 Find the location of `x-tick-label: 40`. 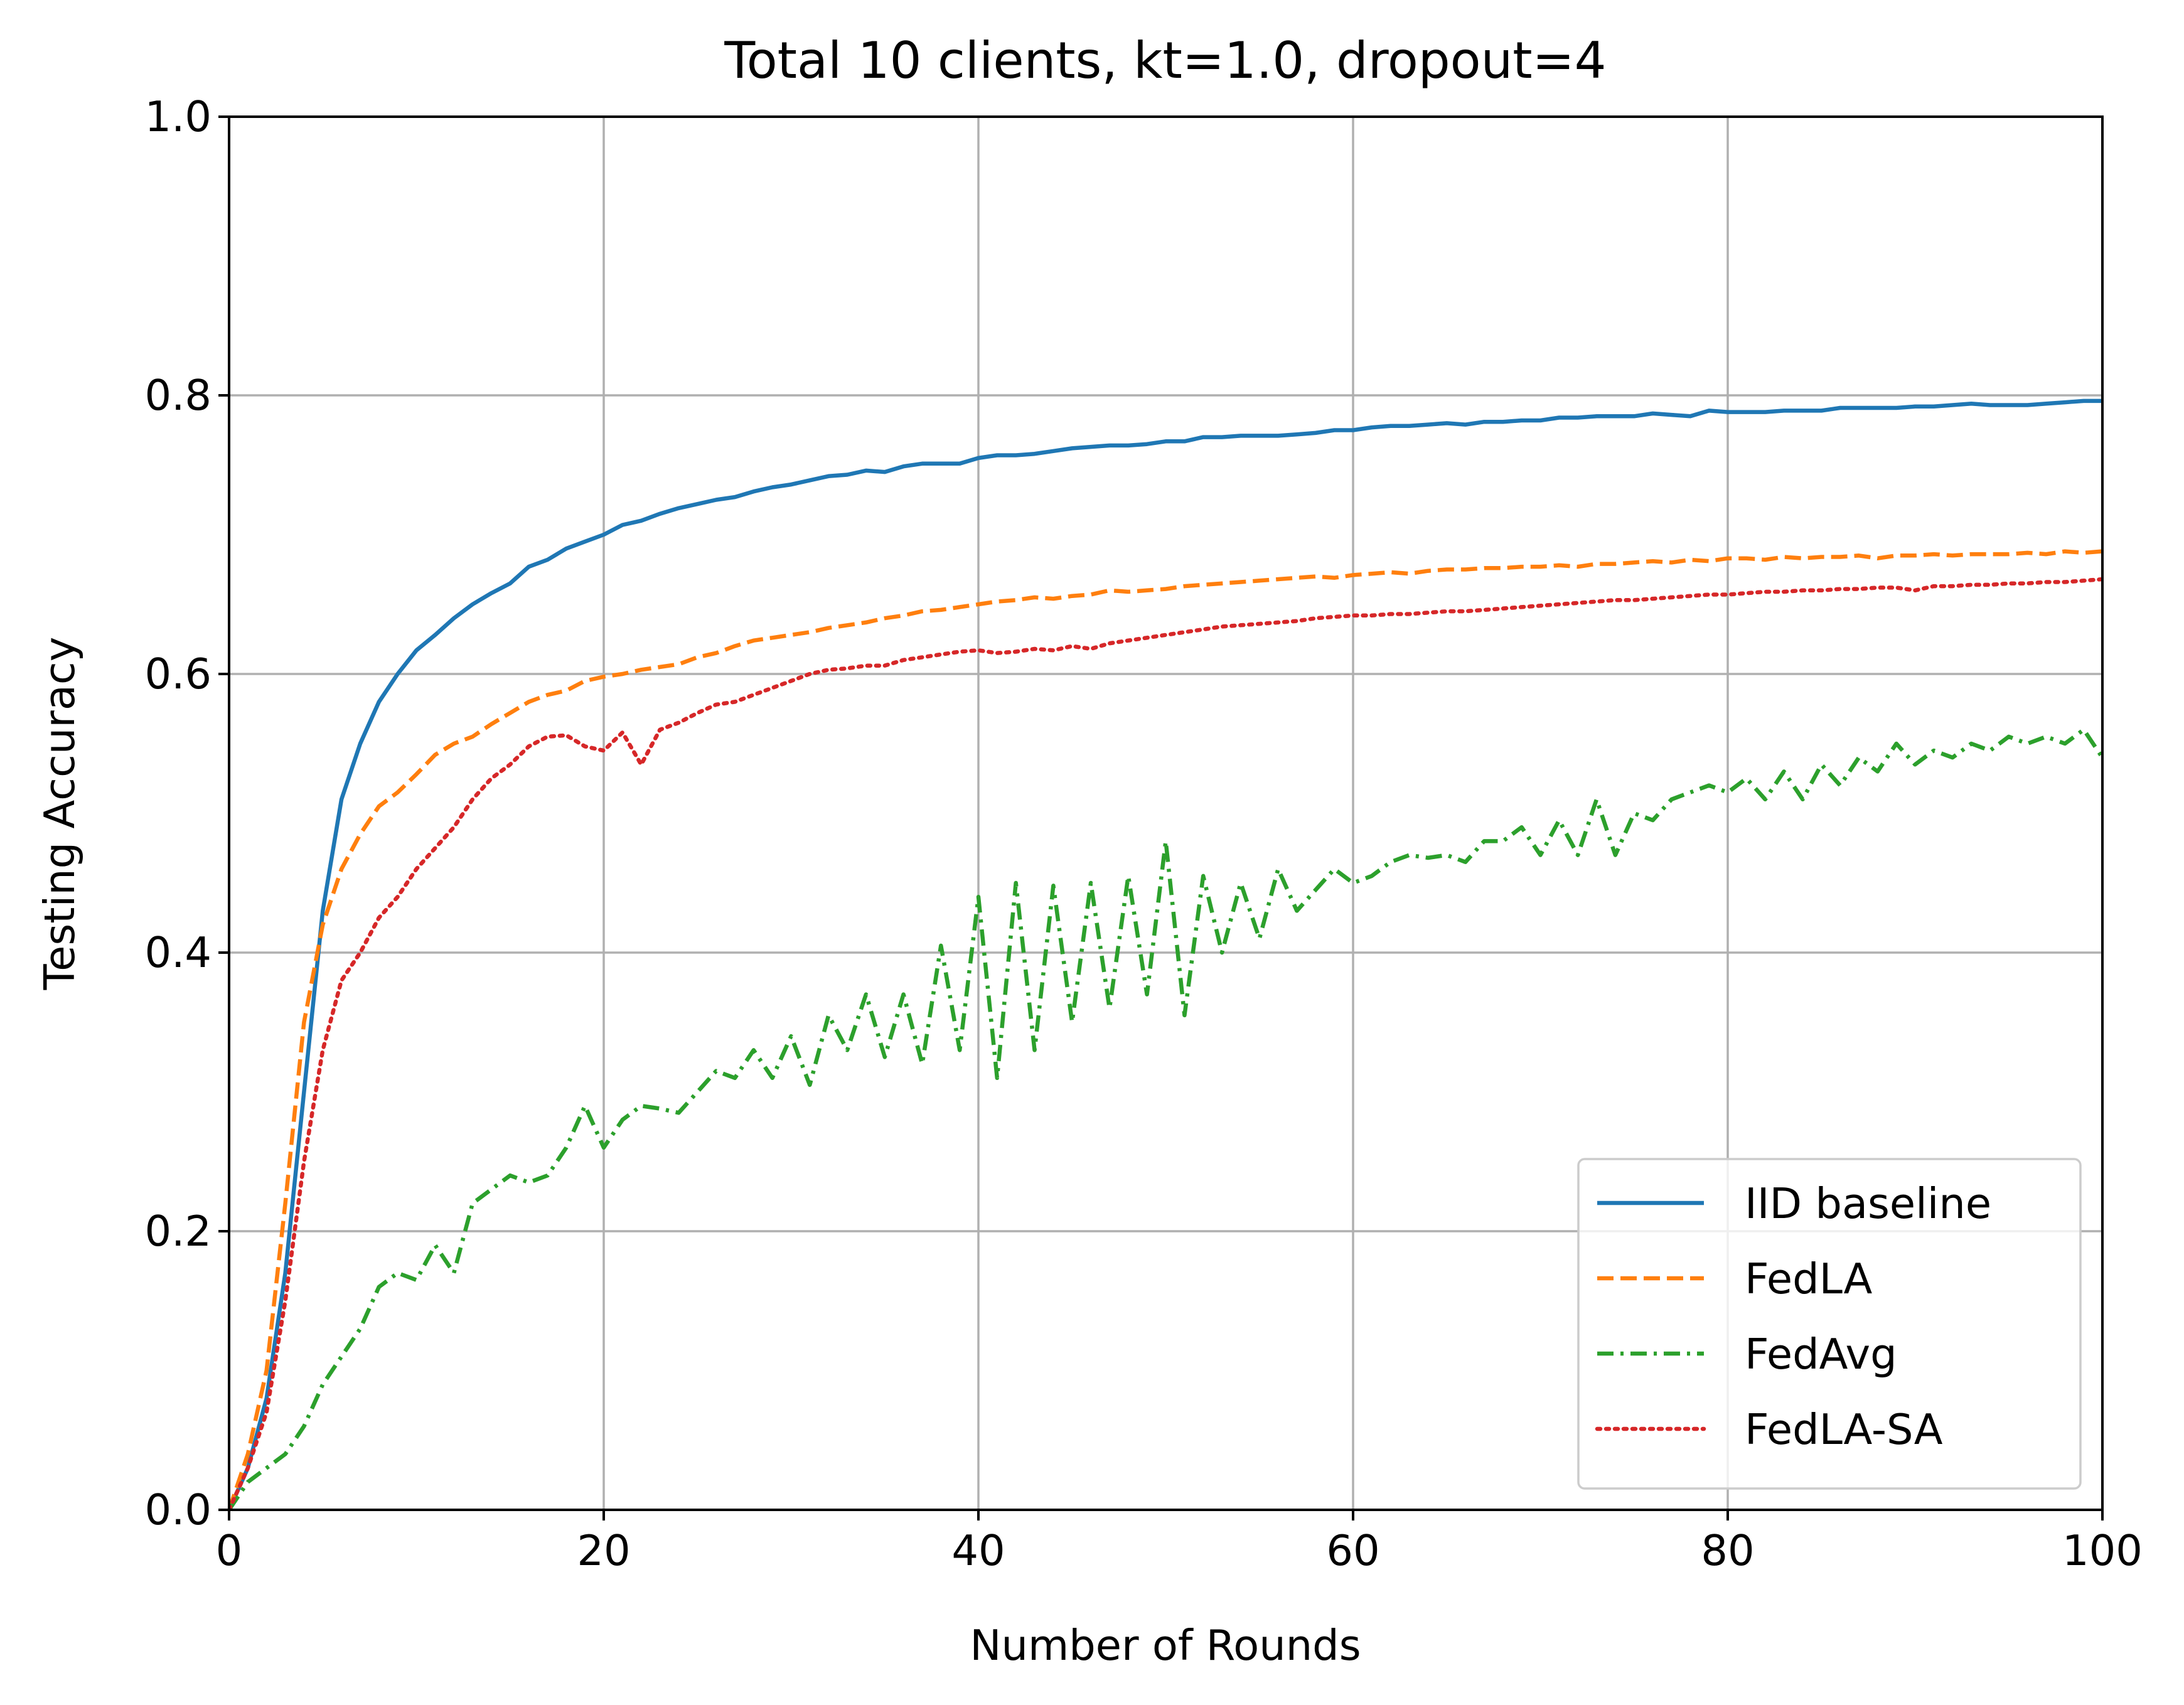

x-tick-label: 40 is located at coordinates (978, 1550).